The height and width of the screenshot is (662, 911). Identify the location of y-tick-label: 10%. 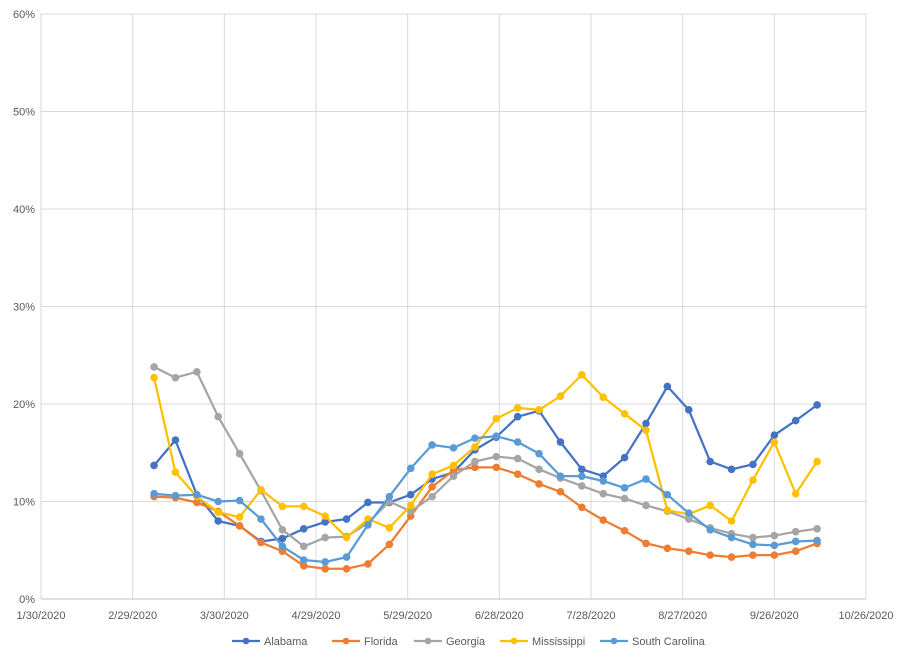
(24, 503).